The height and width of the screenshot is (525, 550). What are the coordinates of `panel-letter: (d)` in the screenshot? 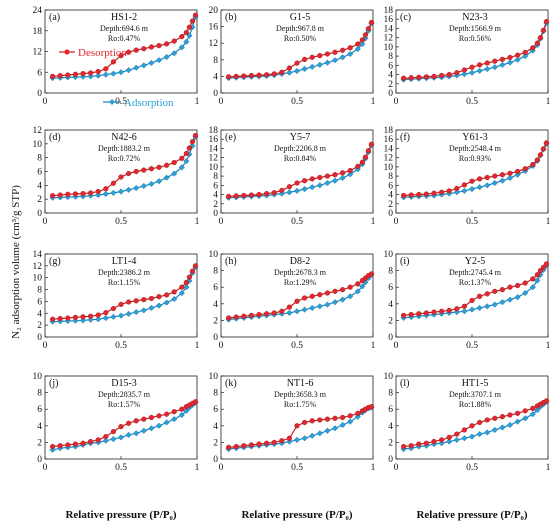 It's located at (55, 137).